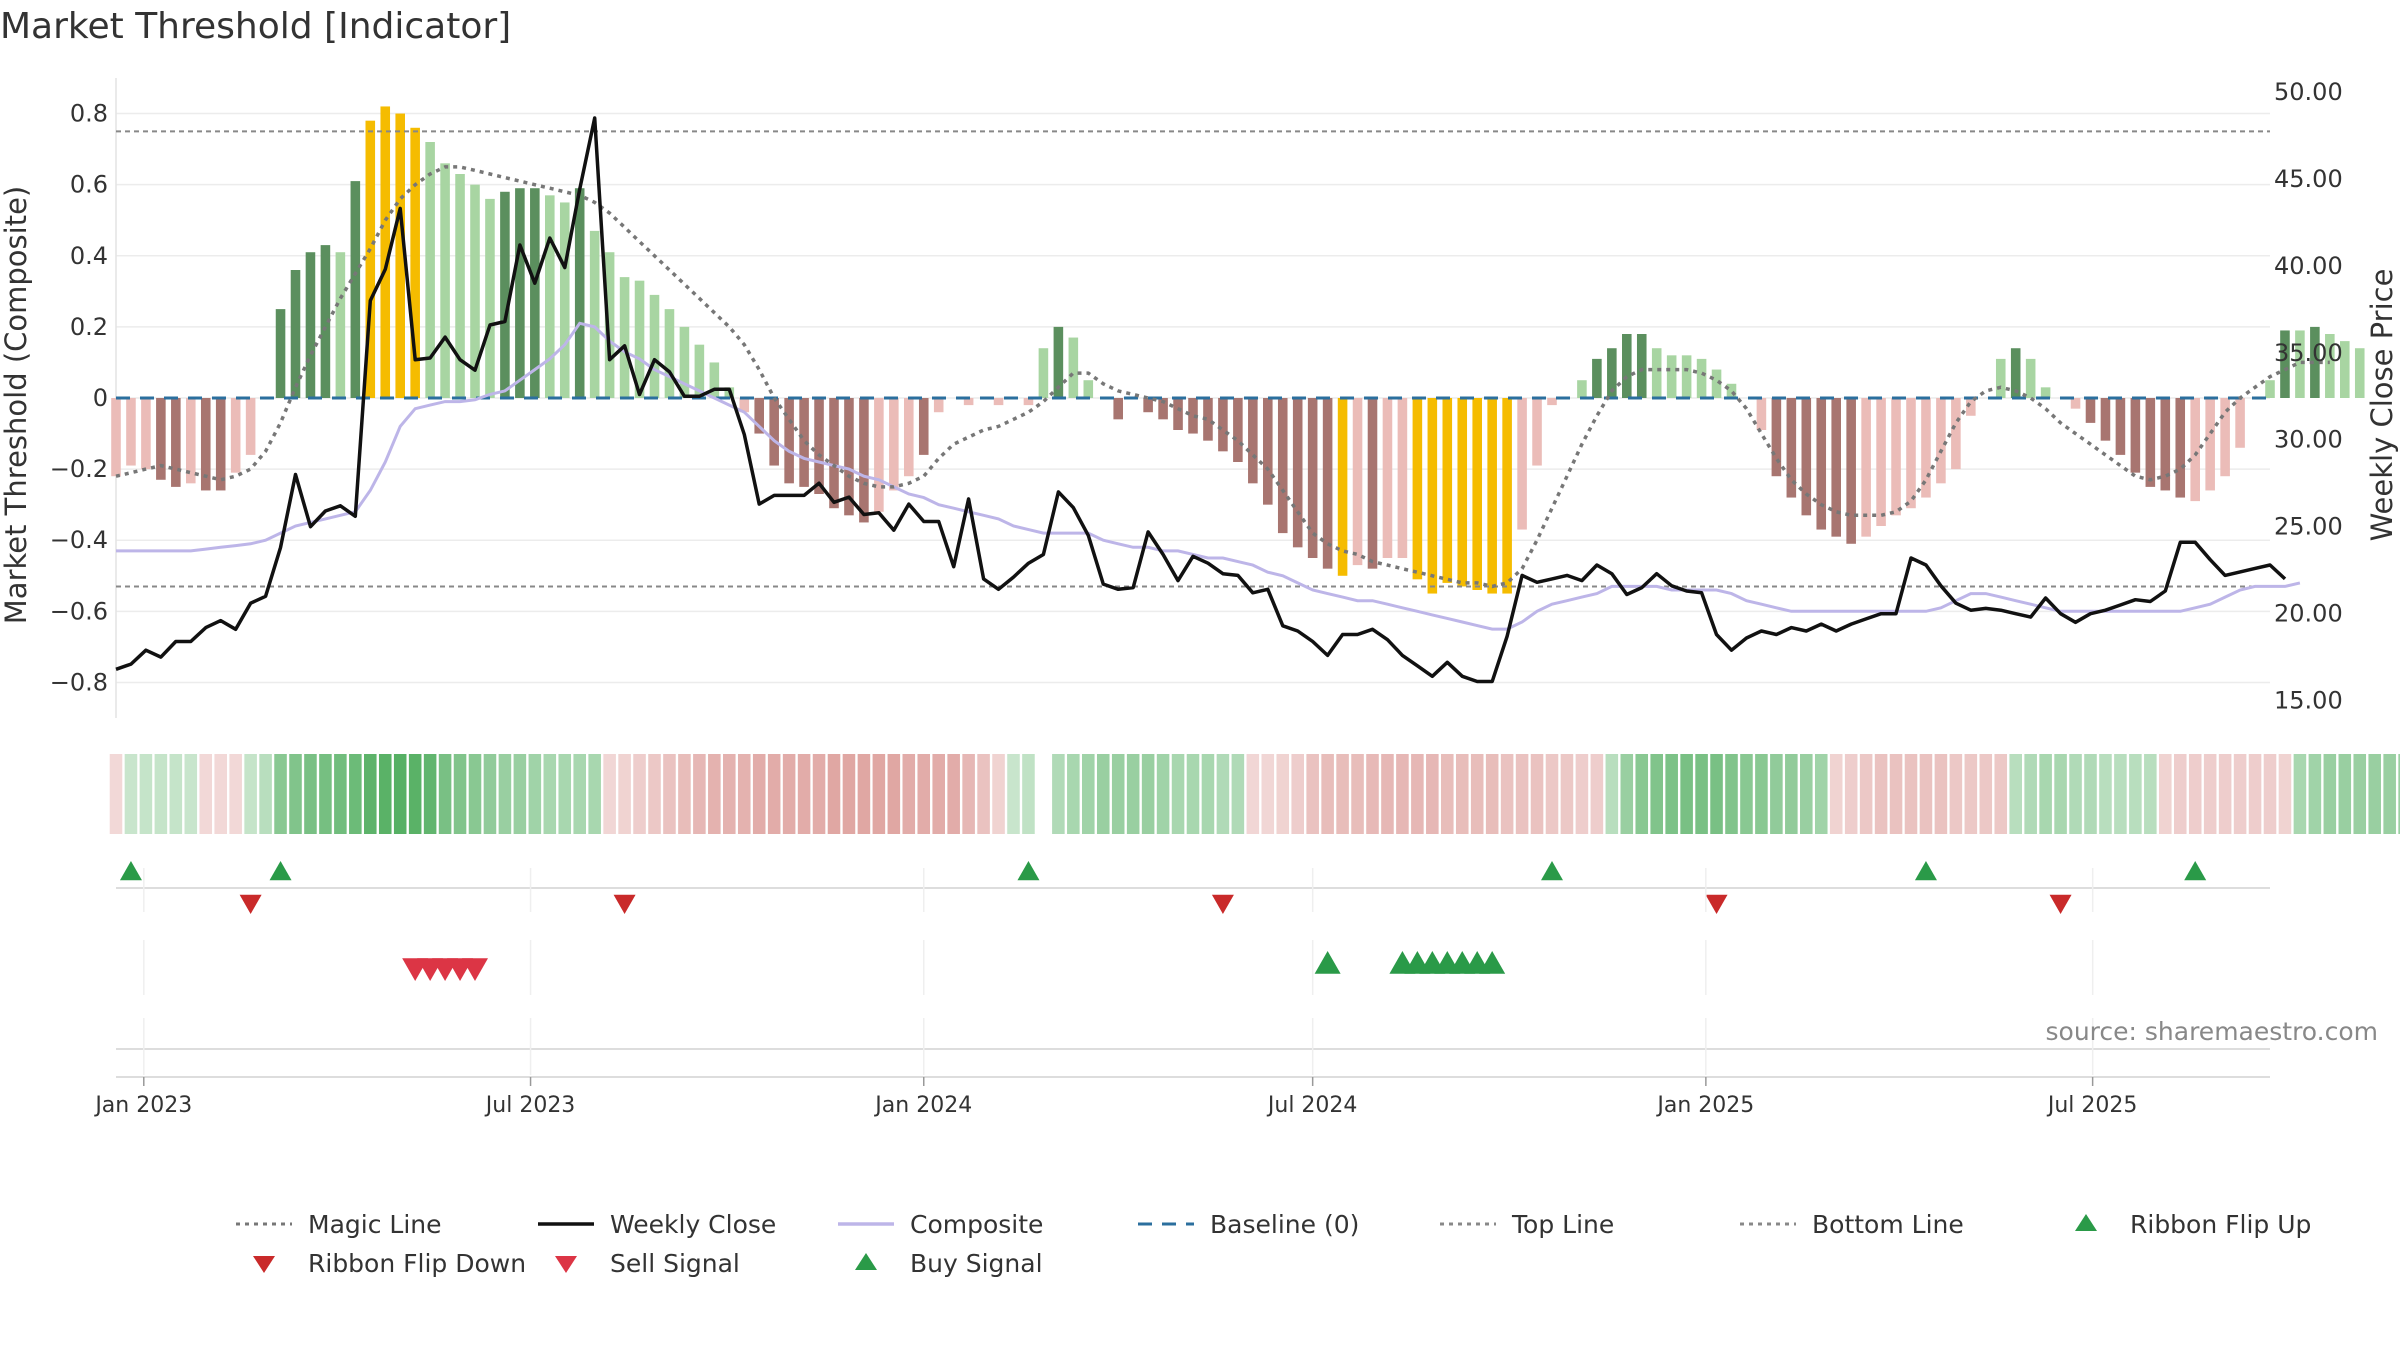  What do you see at coordinates (142, 1105) in the screenshot?
I see `x-tick-label: Jan 2023` at bounding box center [142, 1105].